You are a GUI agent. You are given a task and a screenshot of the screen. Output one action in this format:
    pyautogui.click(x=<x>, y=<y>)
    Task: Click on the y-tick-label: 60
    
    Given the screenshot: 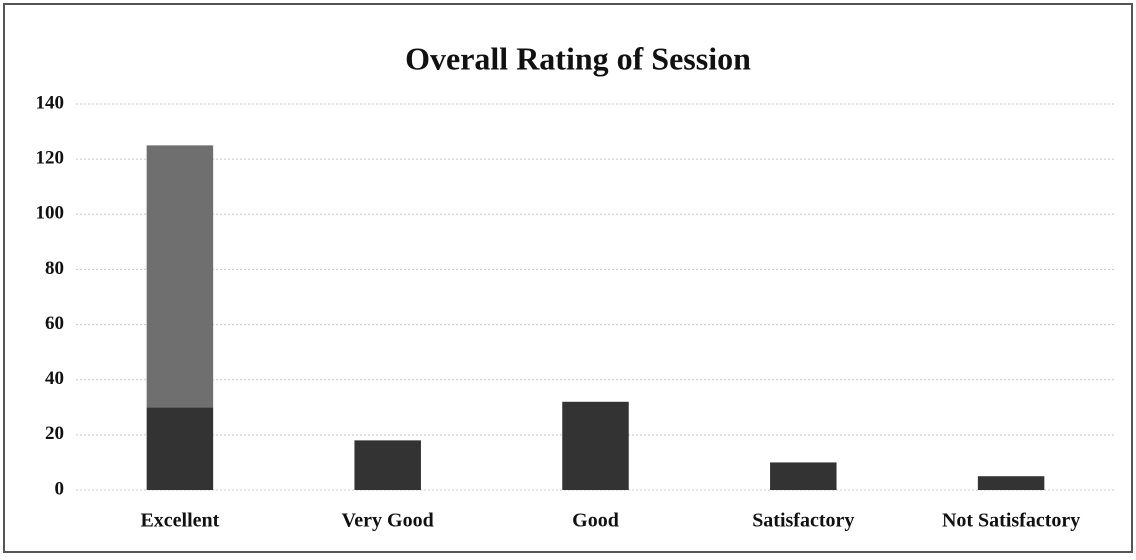 What is the action you would take?
    pyautogui.click(x=54, y=323)
    